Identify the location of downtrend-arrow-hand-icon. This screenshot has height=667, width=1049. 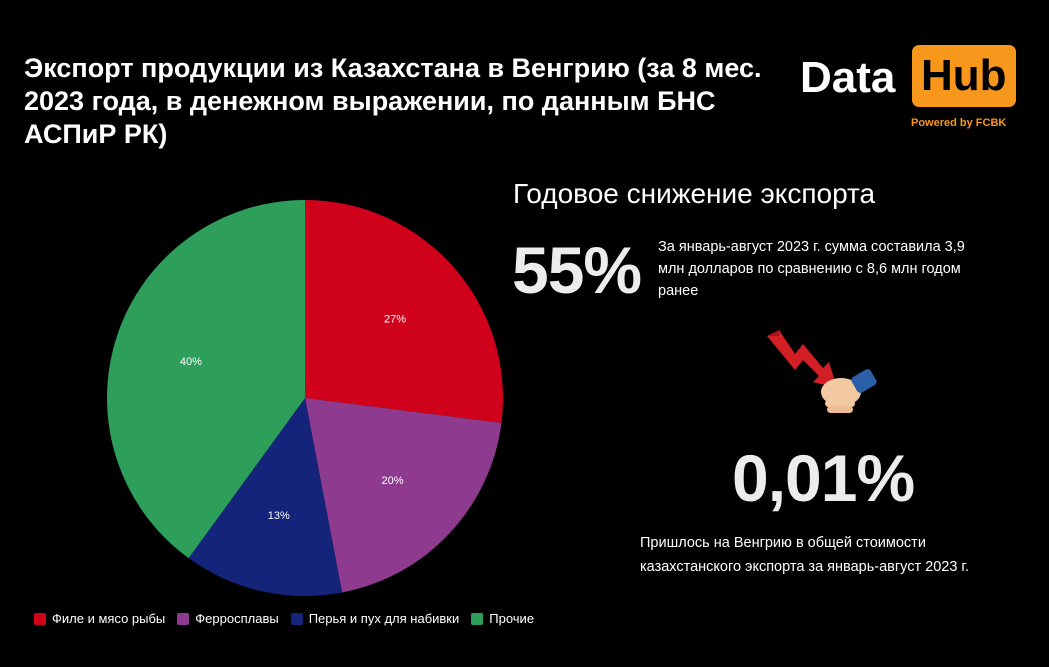
(822, 371).